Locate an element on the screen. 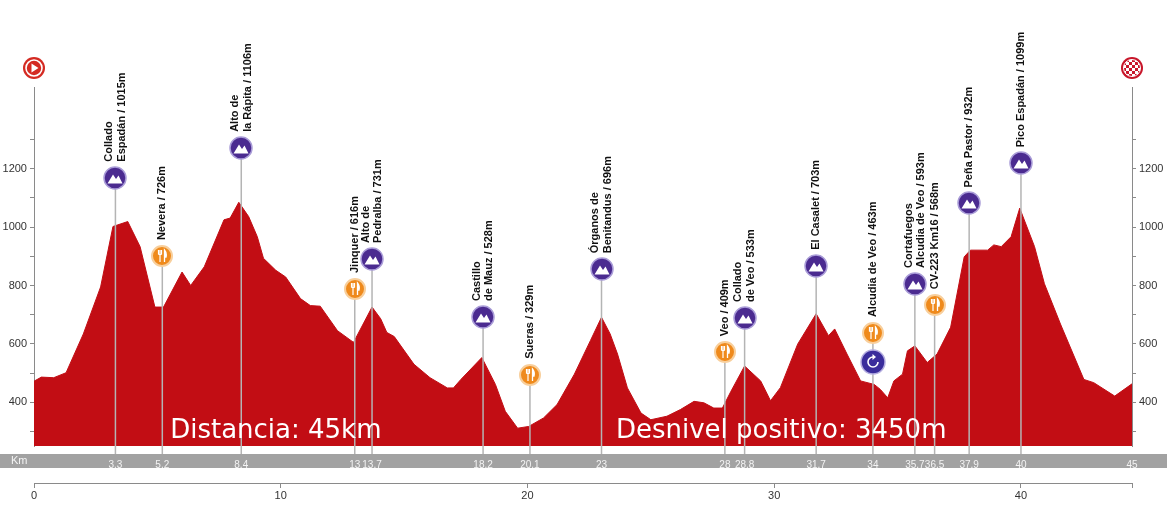  ref-line-label: Alto de la Rápita / 1106m is located at coordinates (240, 87).